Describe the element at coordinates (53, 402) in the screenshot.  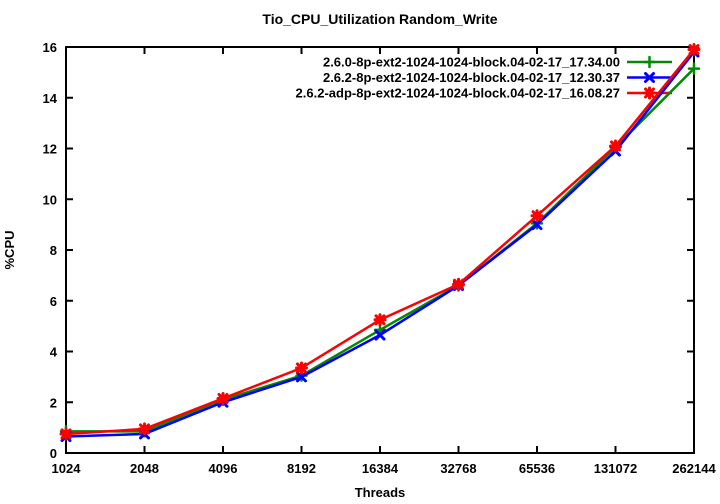
I see `y-tick-label: 2` at that location.